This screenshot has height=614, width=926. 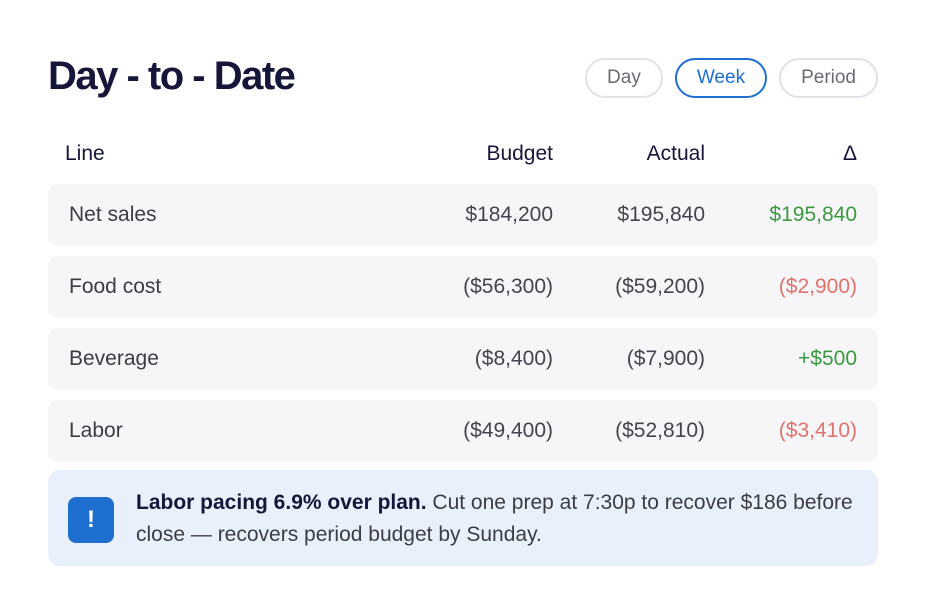 I want to click on alert-headline: Labor pacing 6.9% over plan., so click(x=281, y=502).